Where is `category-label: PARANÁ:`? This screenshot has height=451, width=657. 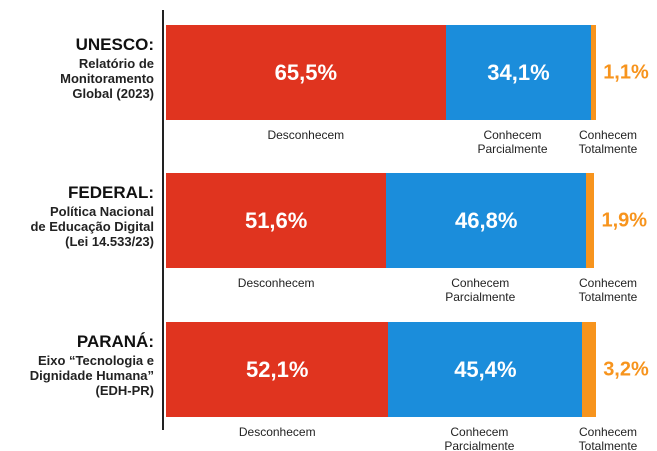 category-label: PARANÁ: is located at coordinates (115, 341).